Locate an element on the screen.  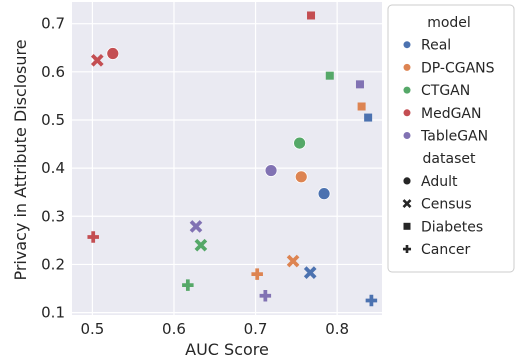
legend-marker-dp-cgans is located at coordinates (407, 67).